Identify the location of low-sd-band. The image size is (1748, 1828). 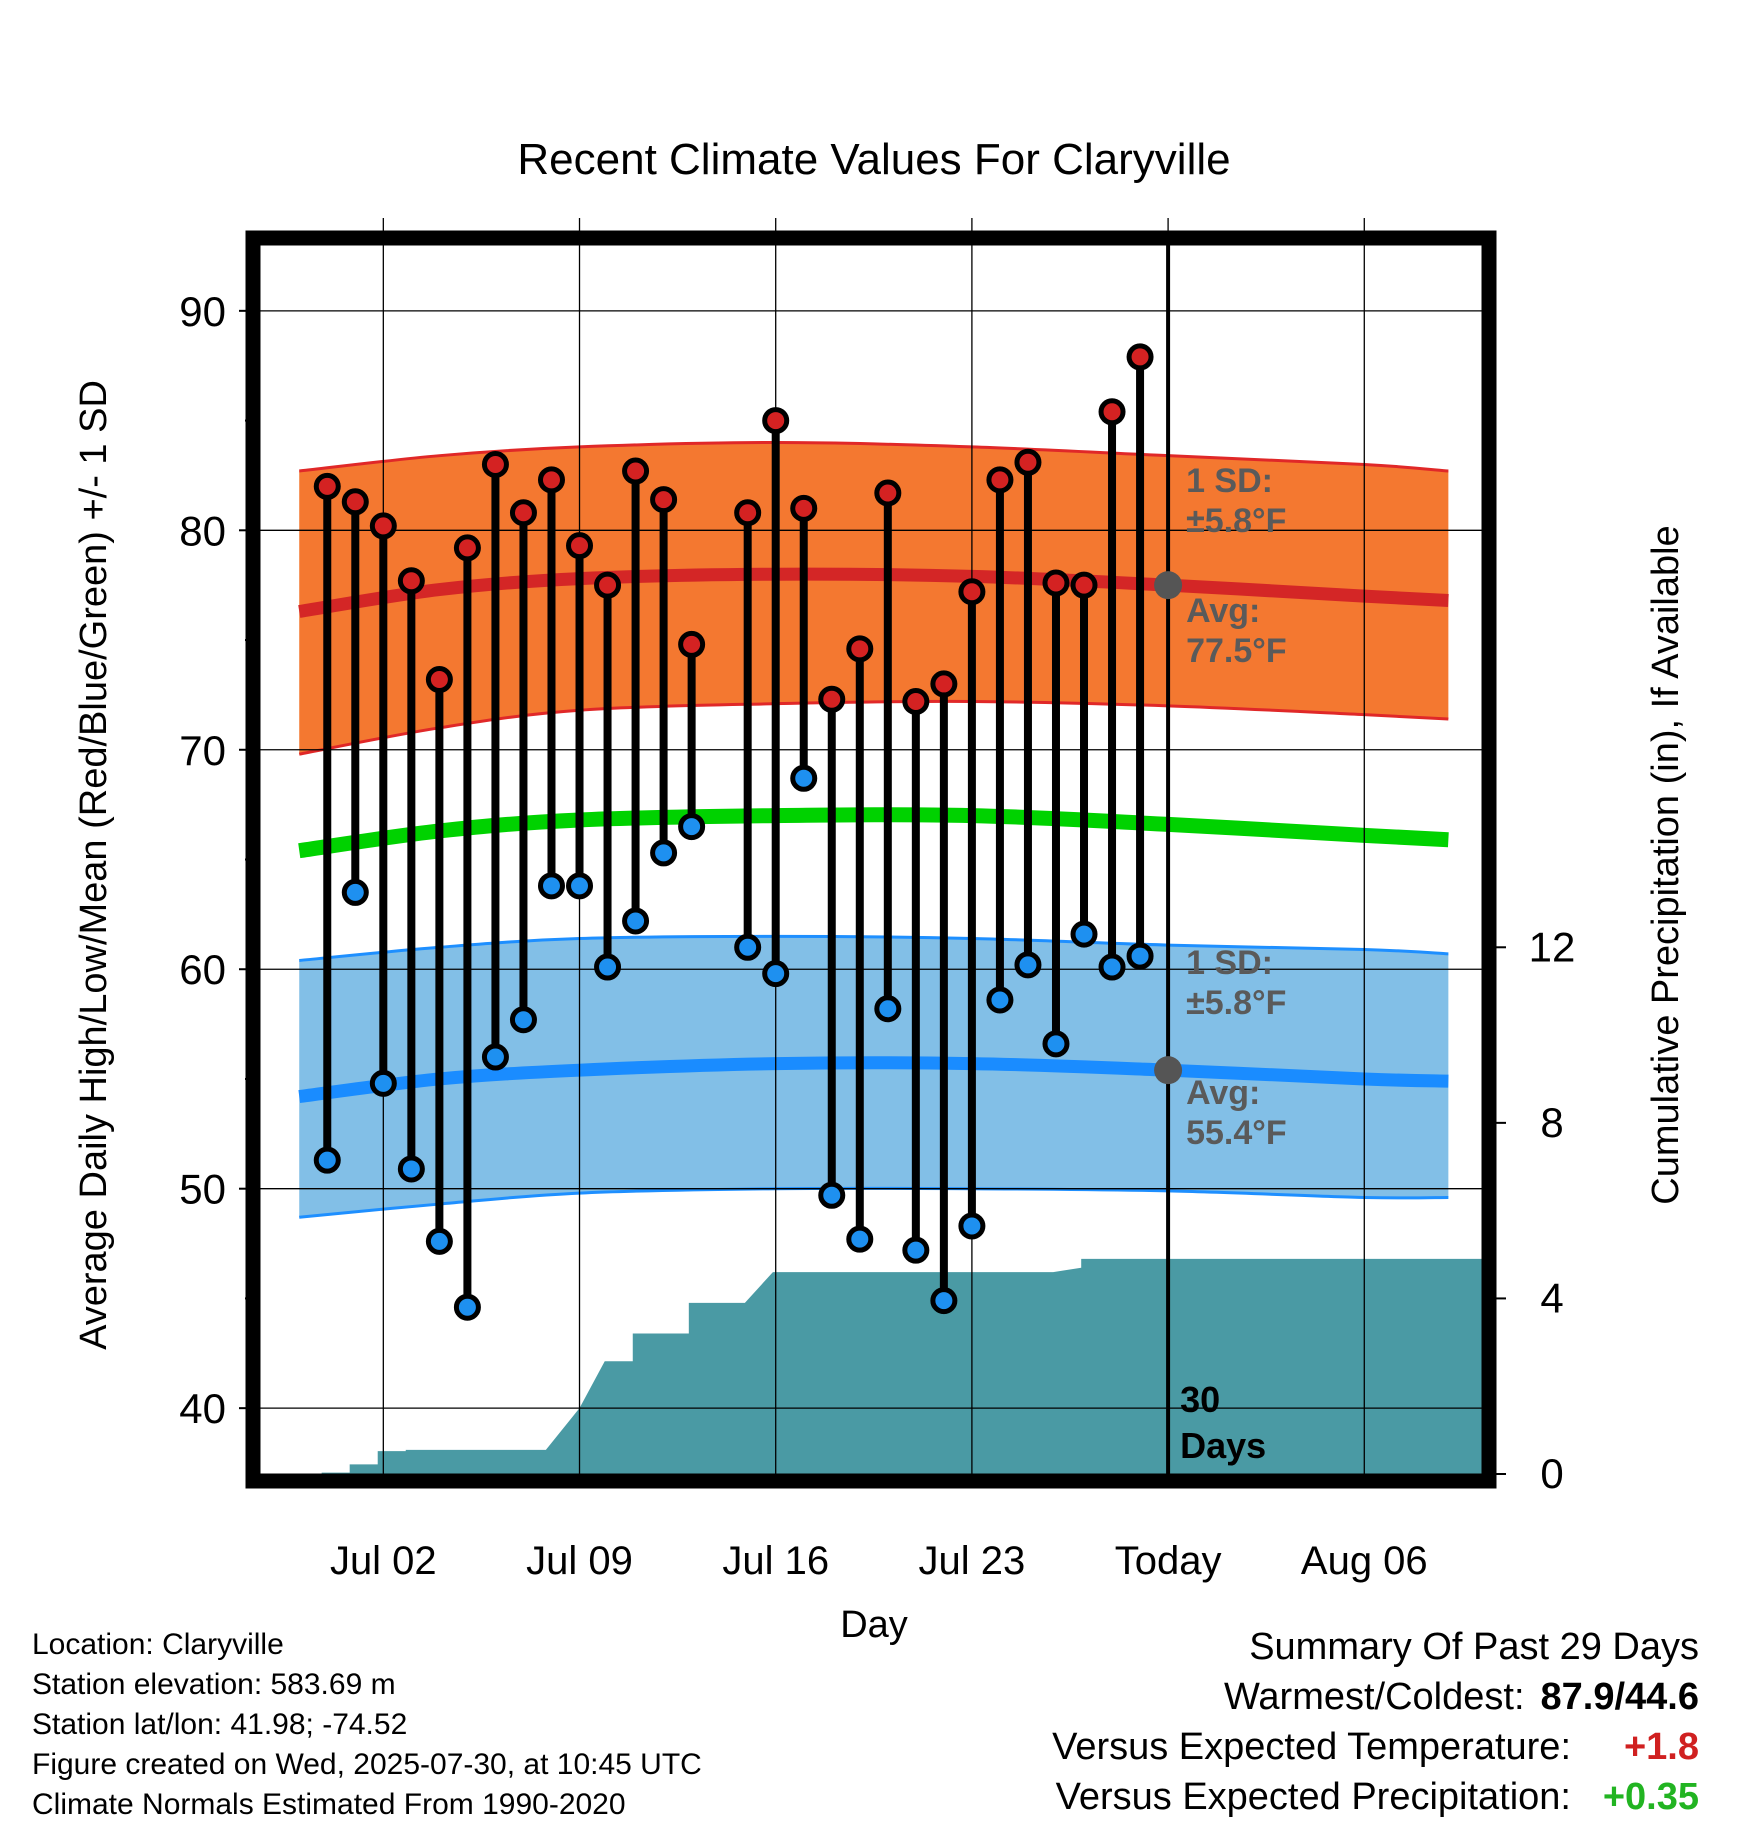
(874, 1077).